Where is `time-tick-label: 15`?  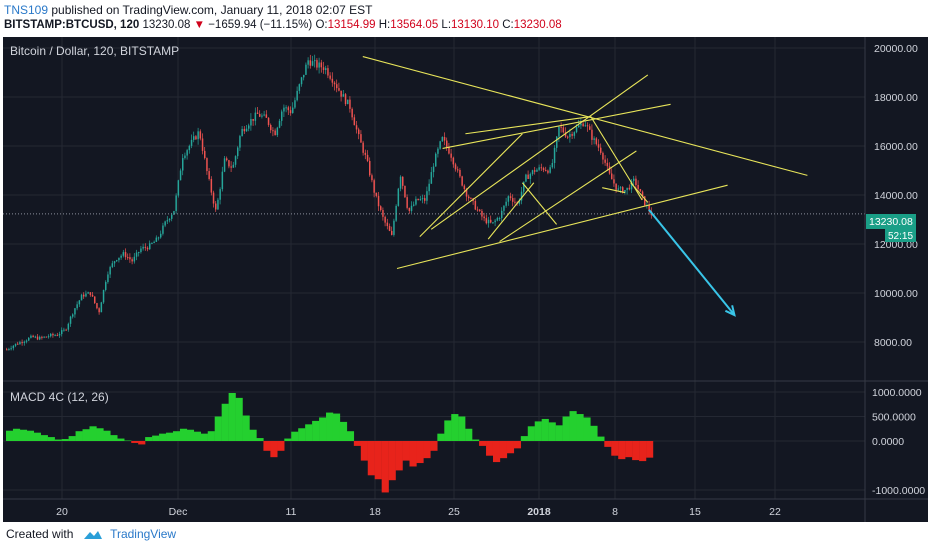
time-tick-label: 15 is located at coordinates (695, 512).